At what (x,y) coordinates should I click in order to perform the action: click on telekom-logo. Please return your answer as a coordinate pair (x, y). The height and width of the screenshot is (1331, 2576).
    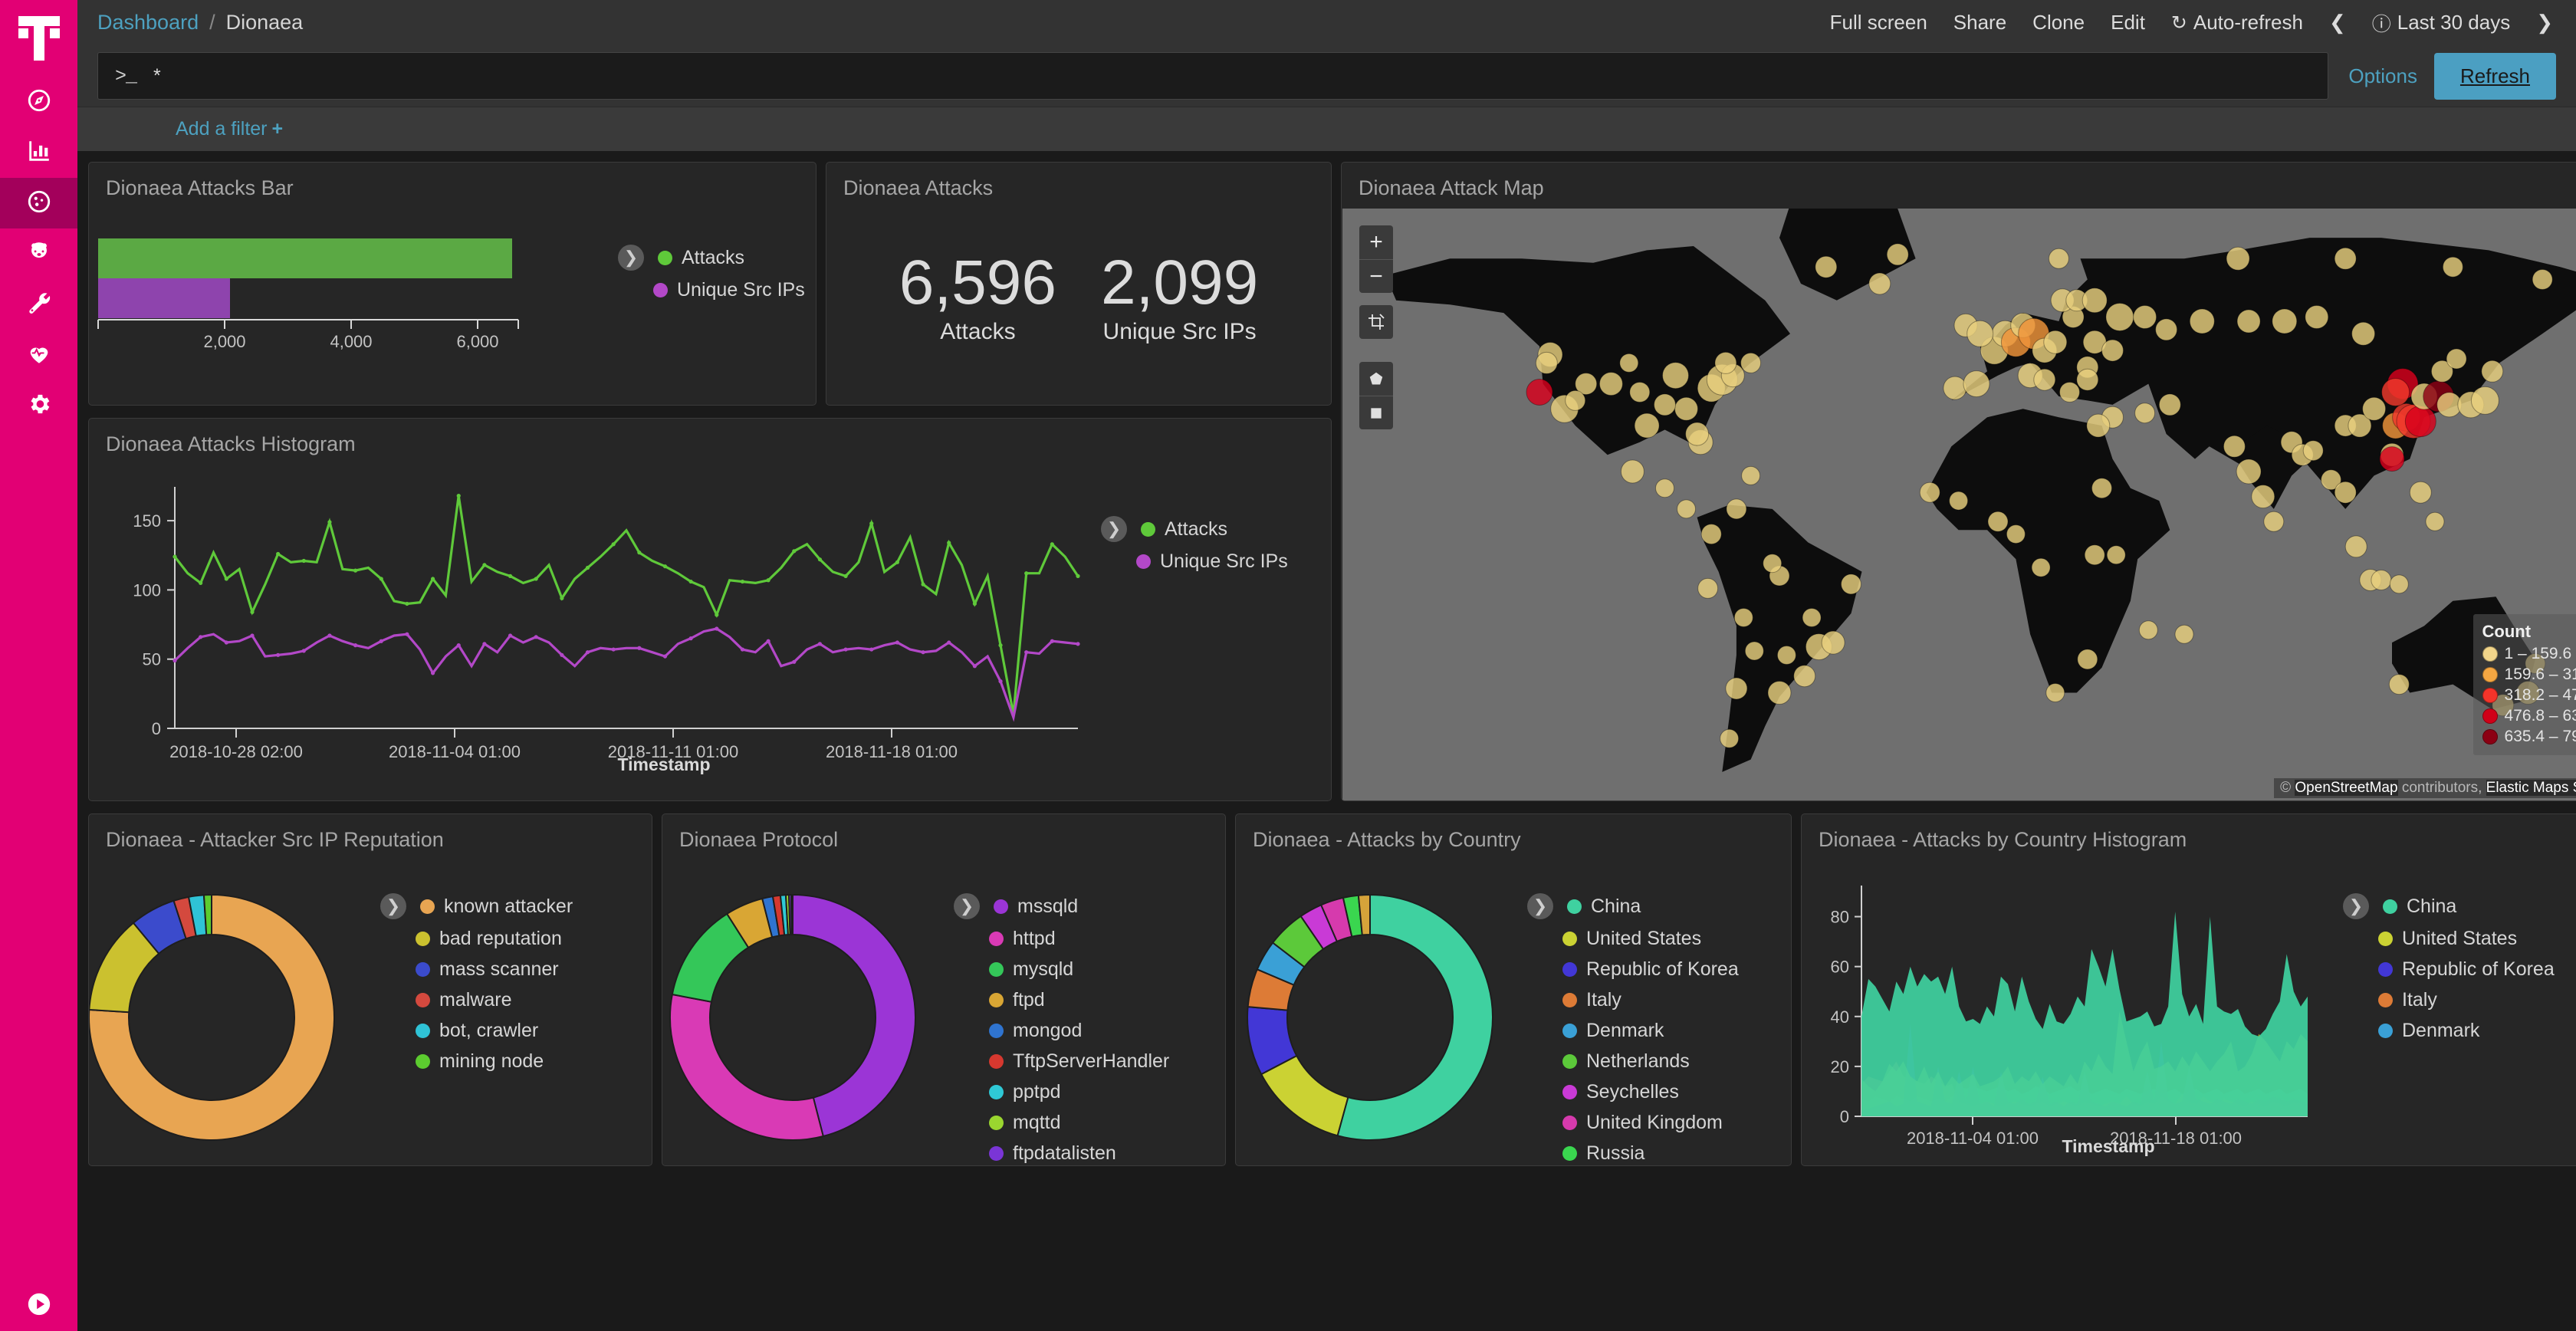
    Looking at the image, I should click on (39, 38).